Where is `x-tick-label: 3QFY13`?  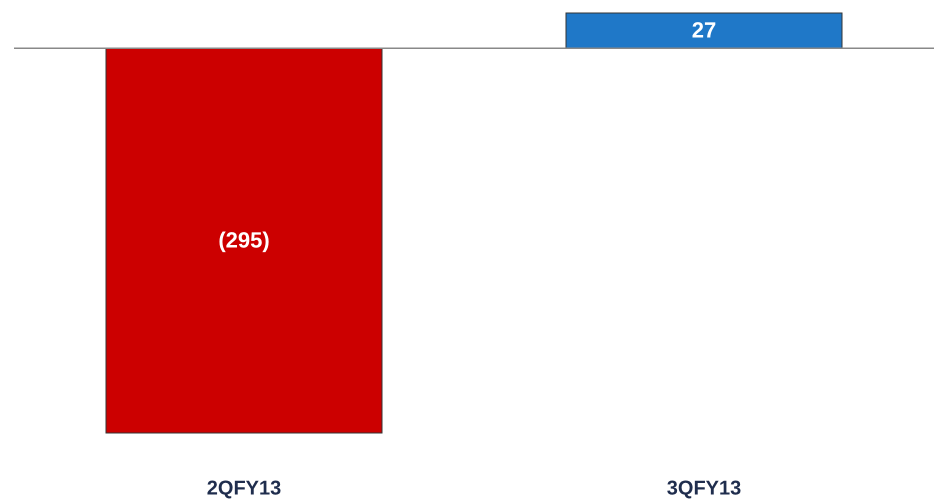 x-tick-label: 3QFY13 is located at coordinates (704, 489).